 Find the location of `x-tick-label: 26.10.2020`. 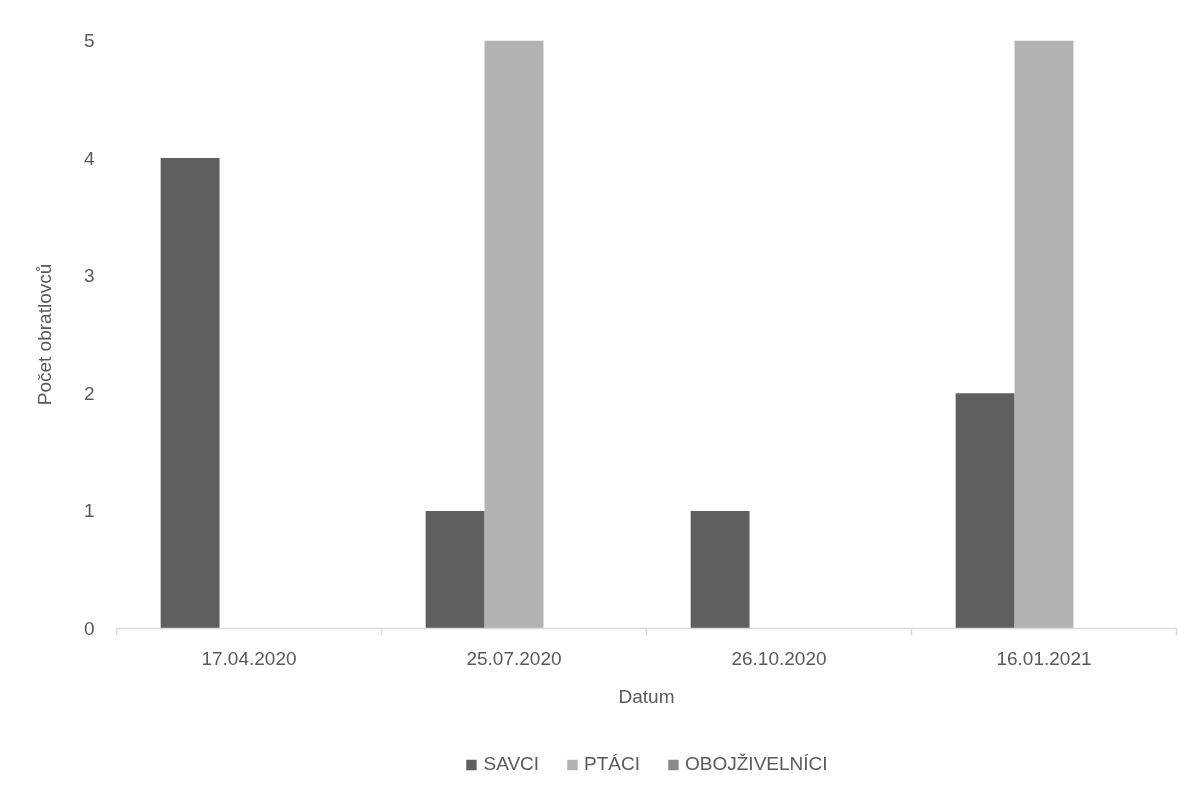

x-tick-label: 26.10.2020 is located at coordinates (779, 658).